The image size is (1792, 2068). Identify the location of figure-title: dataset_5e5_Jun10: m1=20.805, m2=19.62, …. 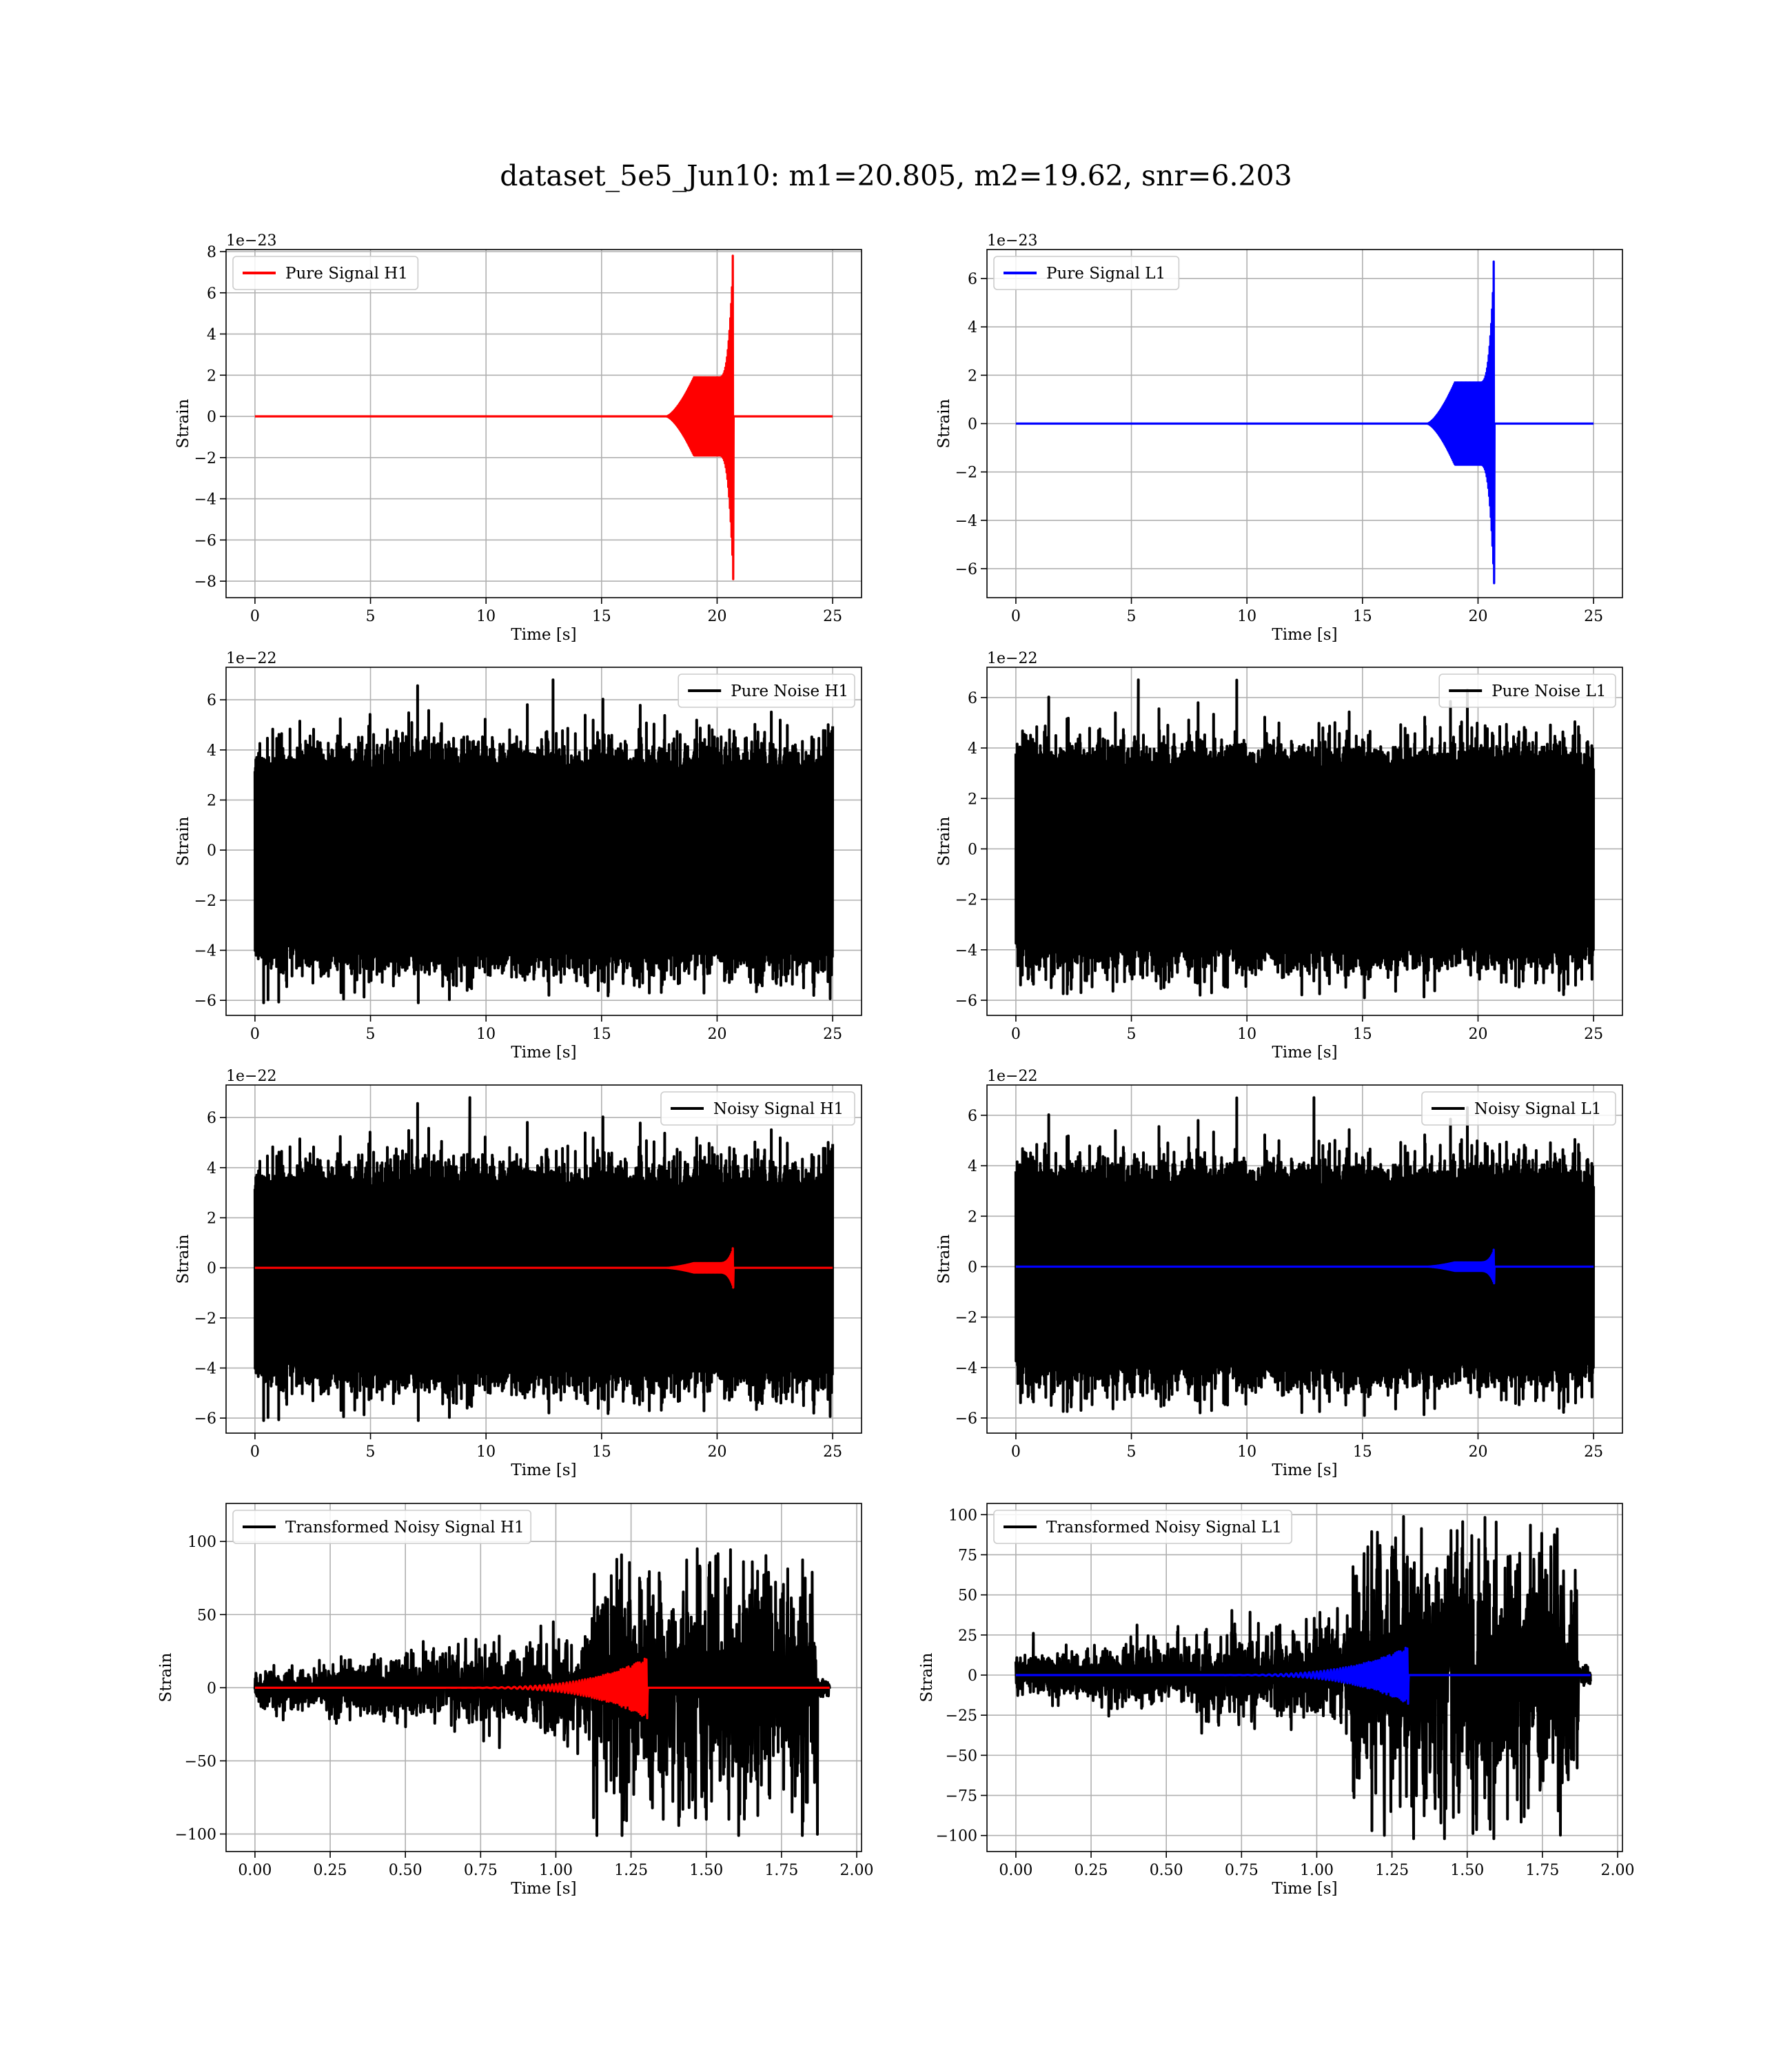
(896, 175).